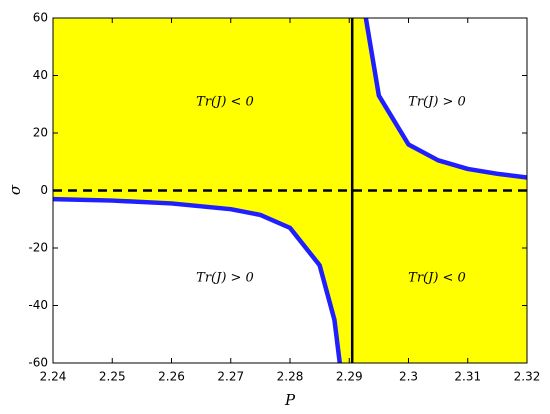  What do you see at coordinates (349, 377) in the screenshot?
I see `x-tick-label: 2.29` at bounding box center [349, 377].